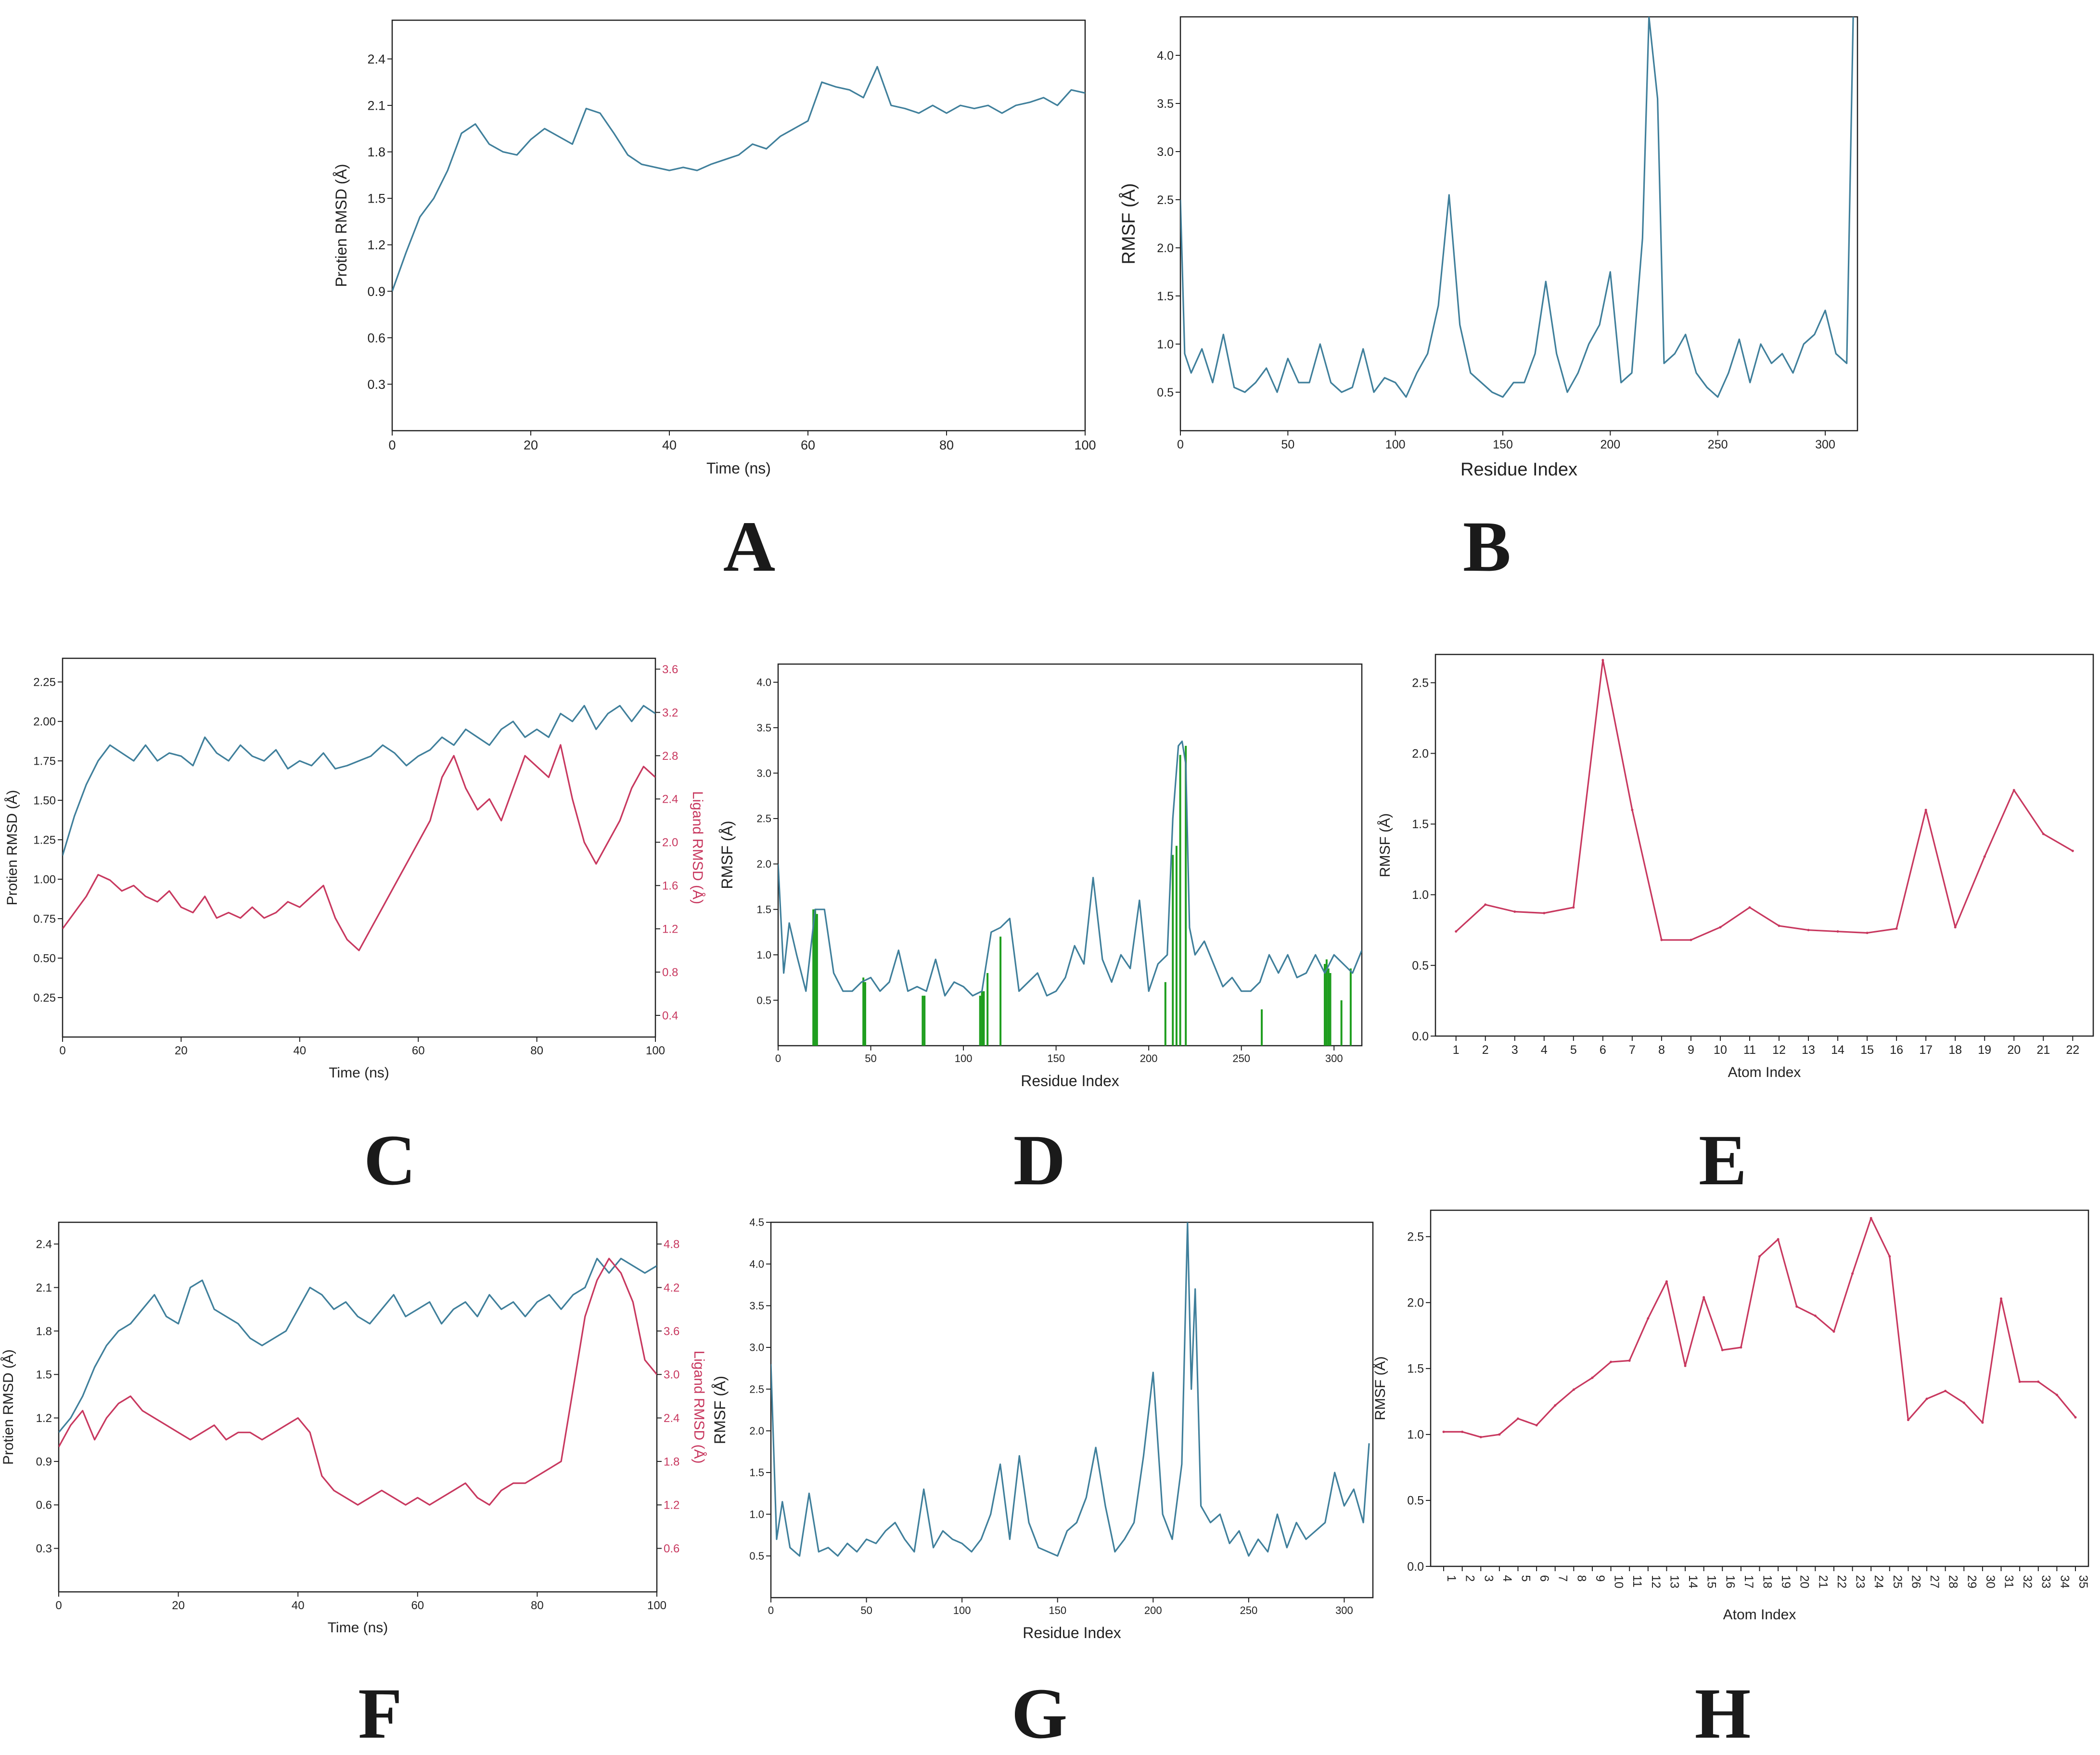 This screenshot has width=2100, height=1755. I want to click on y-axis-label-g: RMSF (Å), so click(720, 1410).